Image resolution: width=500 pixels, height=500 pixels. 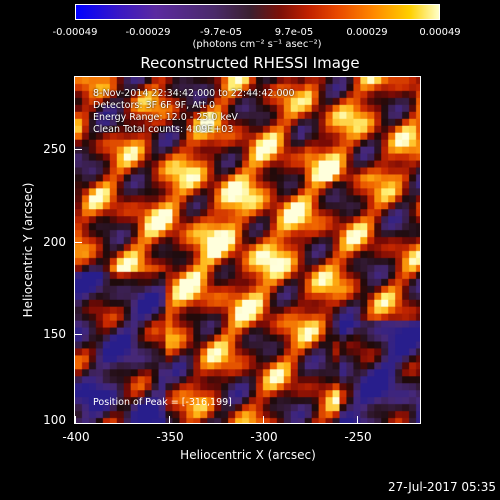 What do you see at coordinates (154, 105) in the screenshot?
I see `info-detectors: Detectors: 3F 6F 9F, Att 0` at bounding box center [154, 105].